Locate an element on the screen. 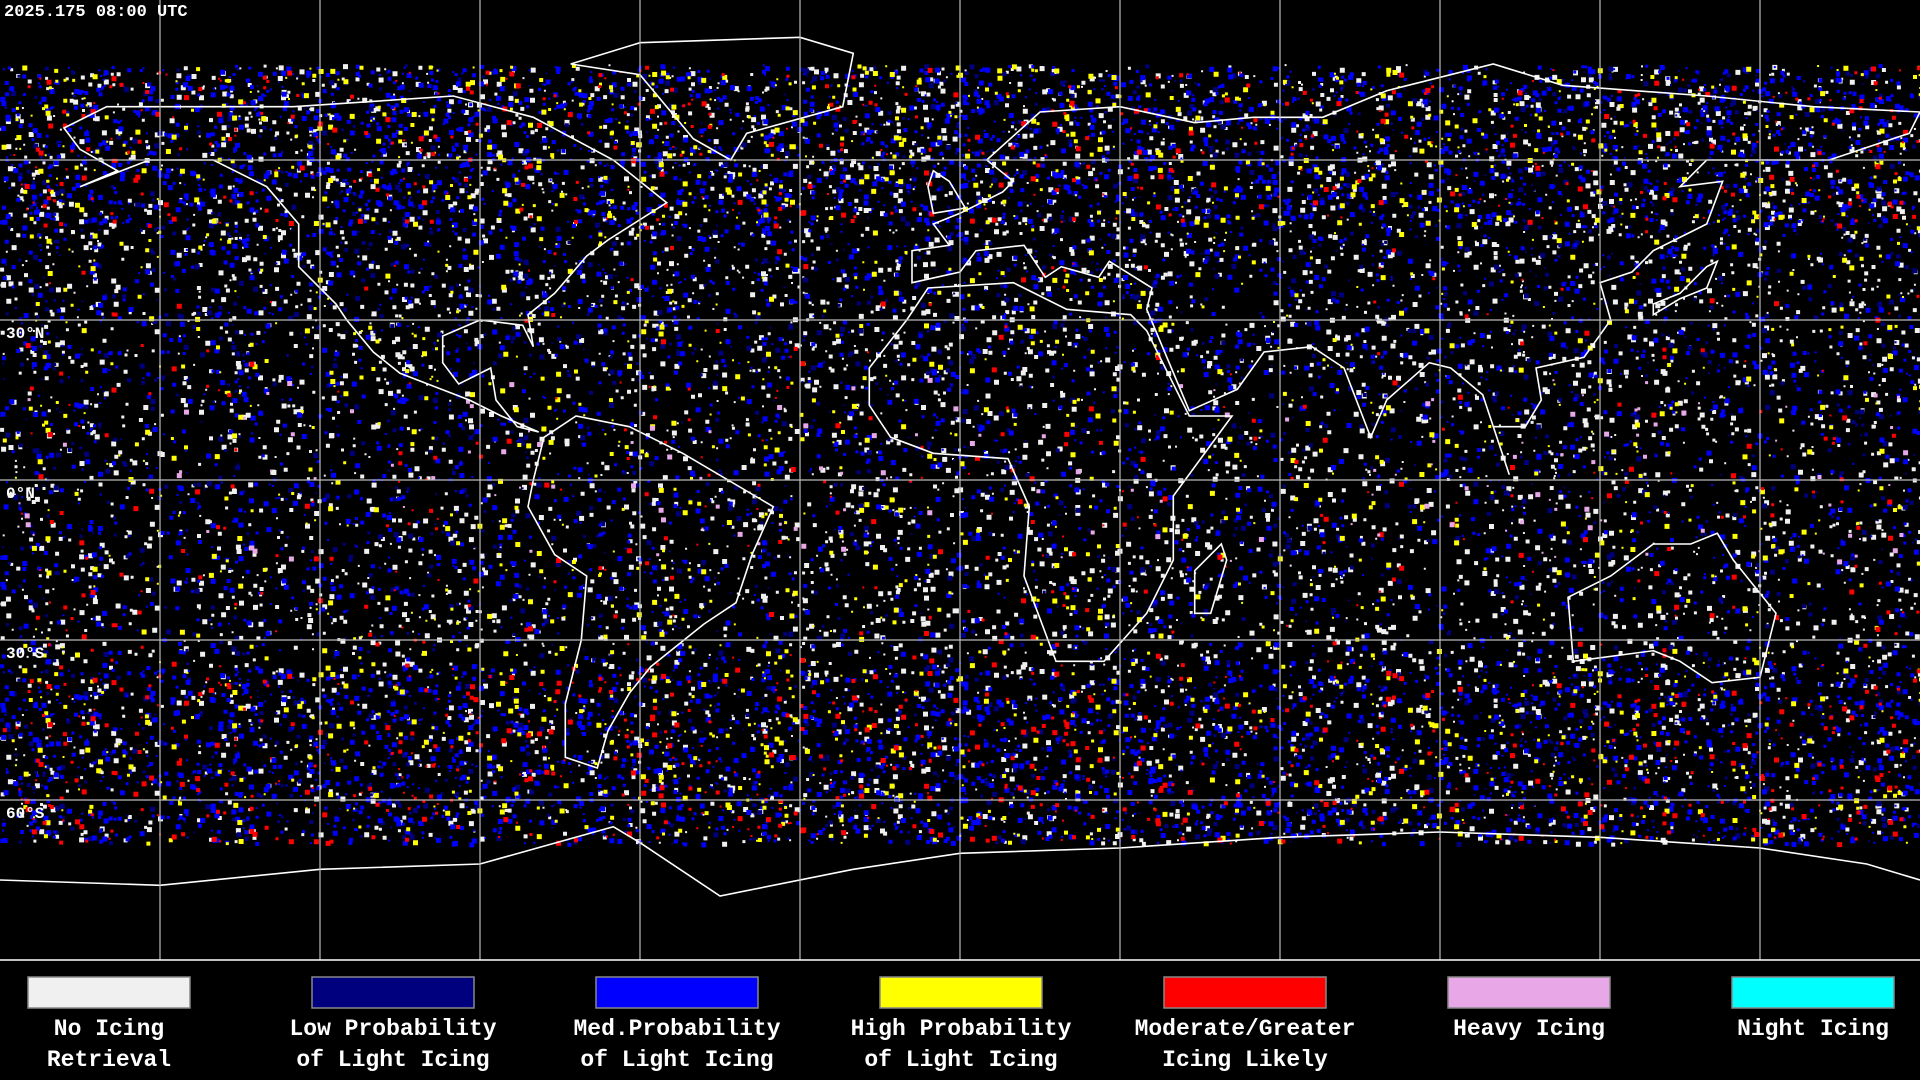 This screenshot has height=1080, width=1920. legend-label: No Icing is located at coordinates (109, 1029).